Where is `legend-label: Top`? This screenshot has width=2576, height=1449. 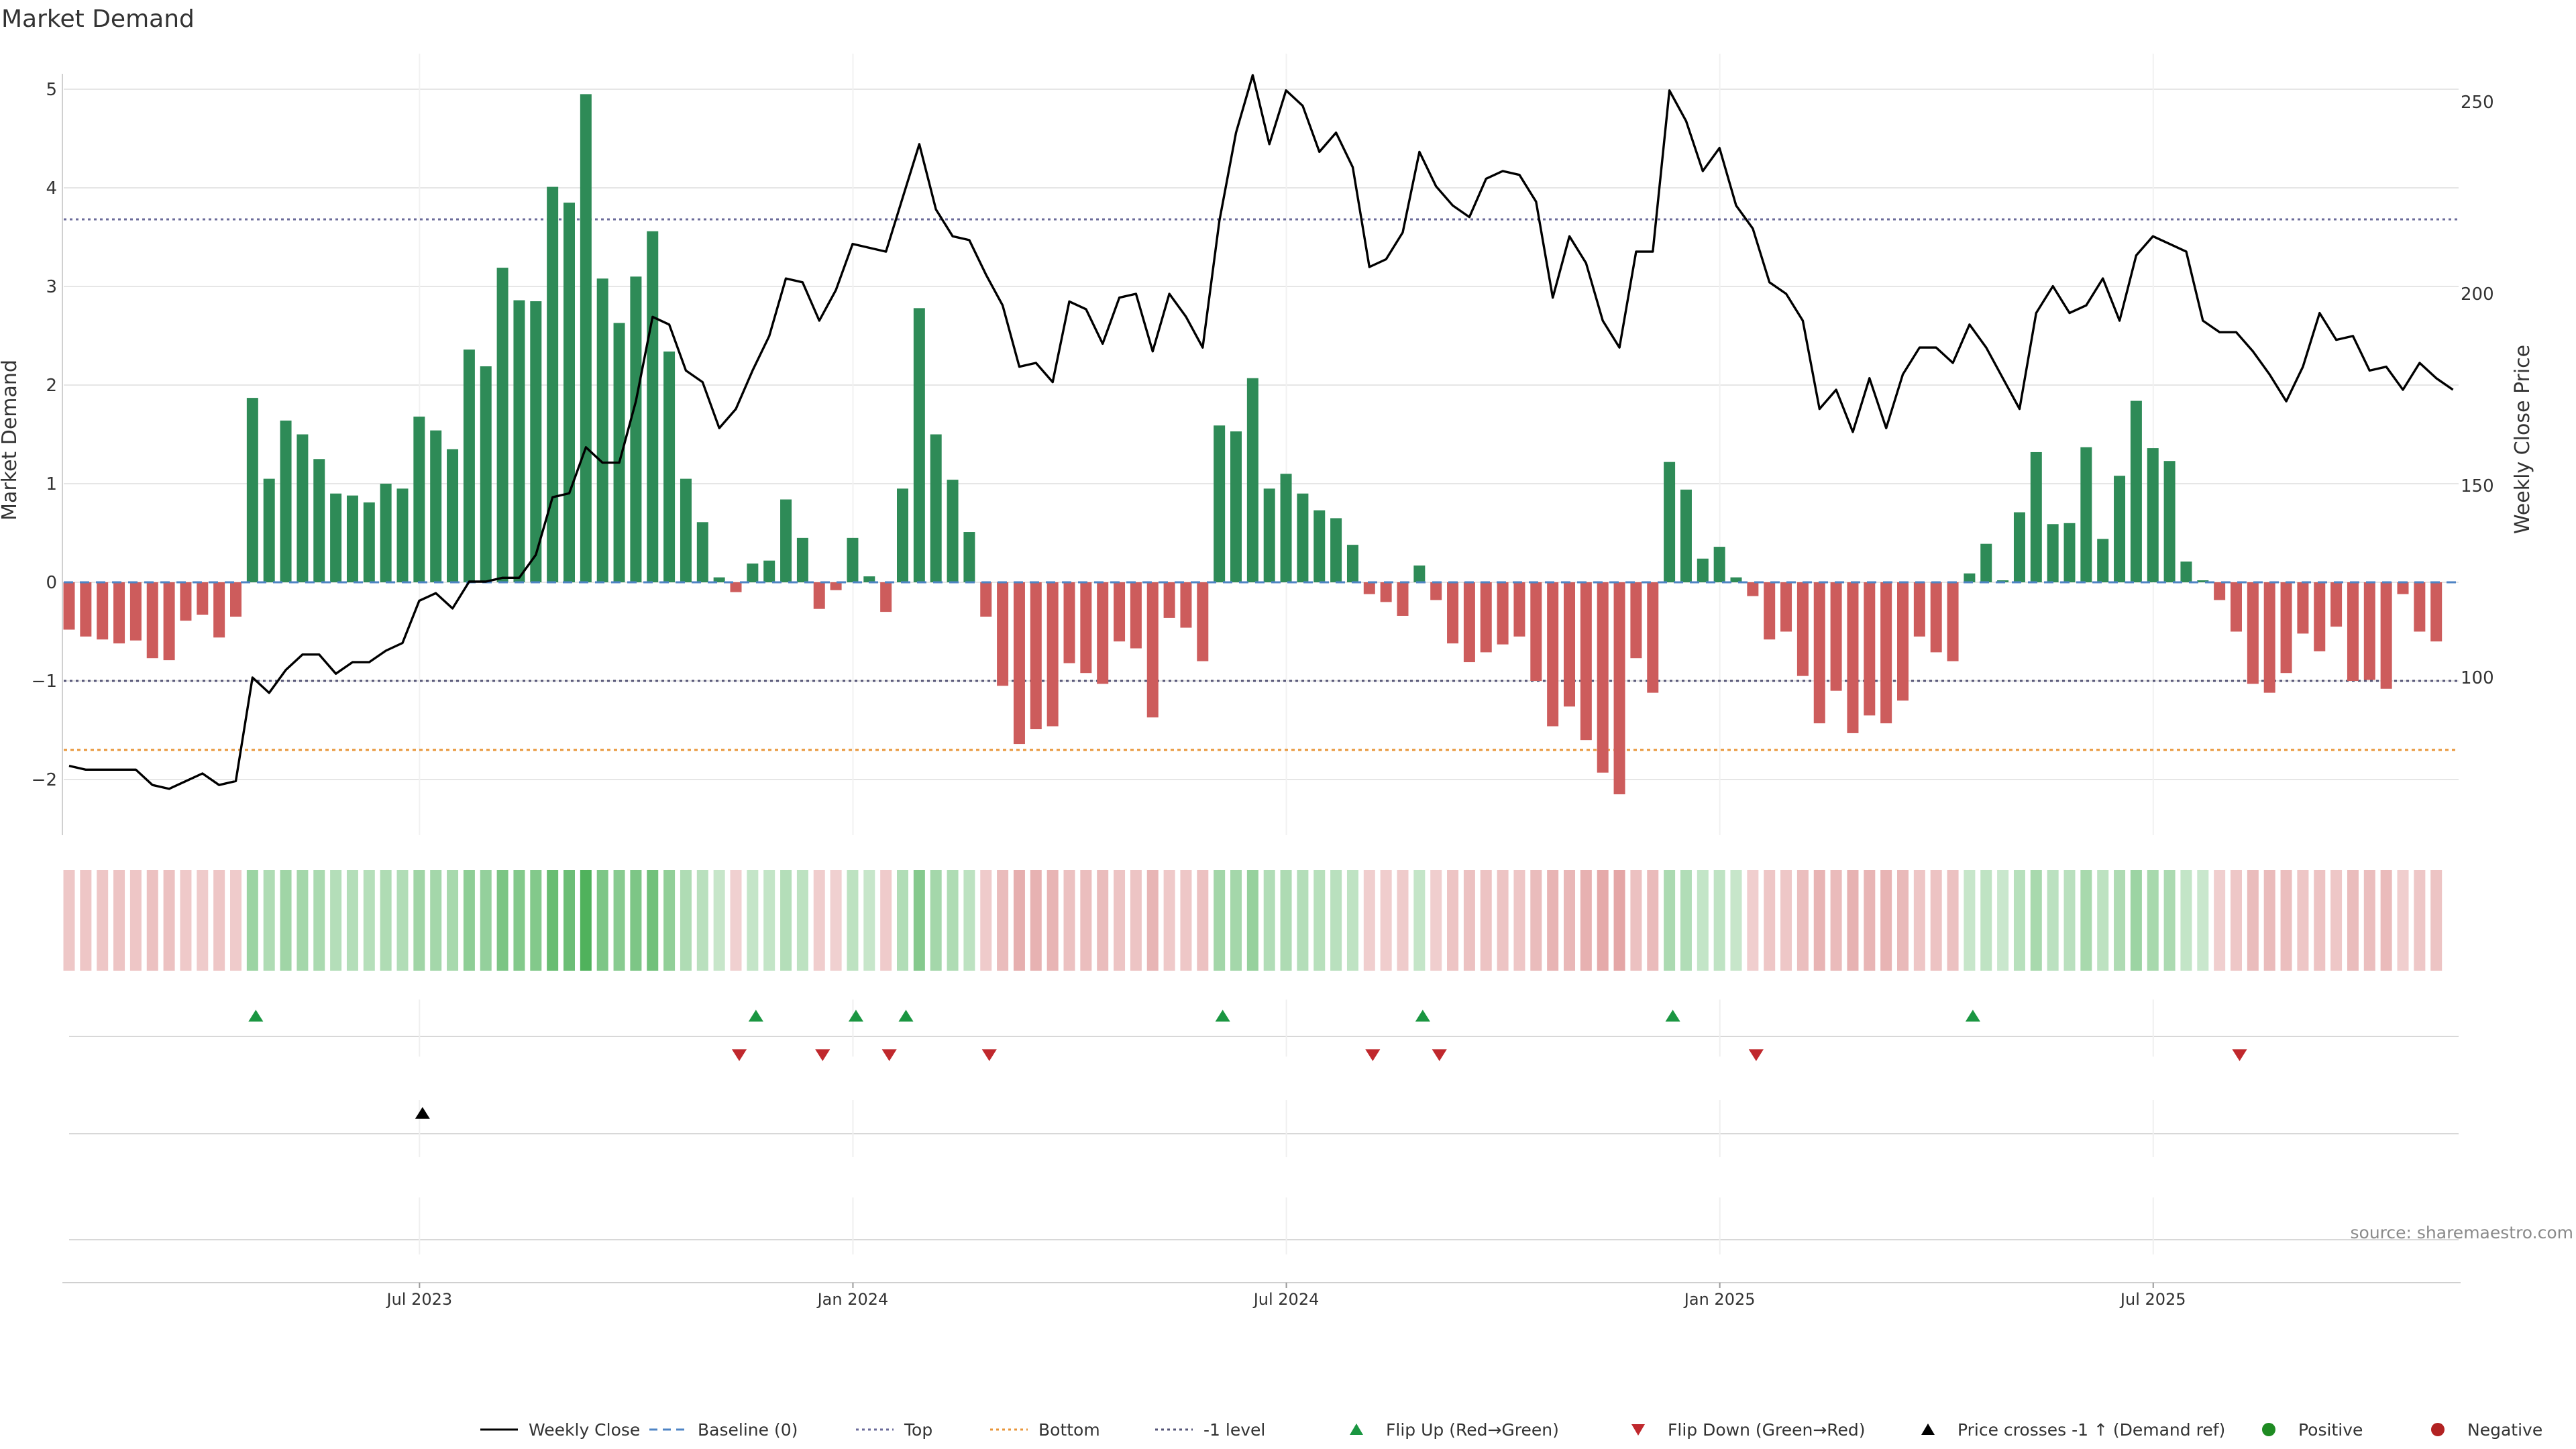 legend-label: Top is located at coordinates (918, 1430).